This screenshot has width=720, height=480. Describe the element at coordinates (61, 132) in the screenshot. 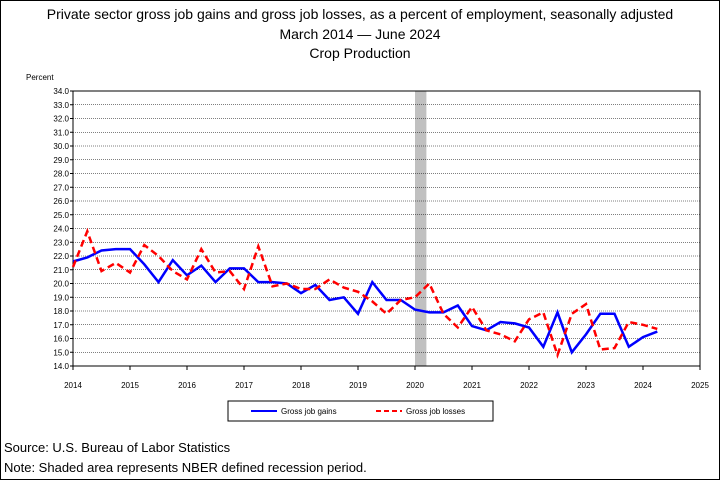

I see `y-tick-label: 31.0` at that location.